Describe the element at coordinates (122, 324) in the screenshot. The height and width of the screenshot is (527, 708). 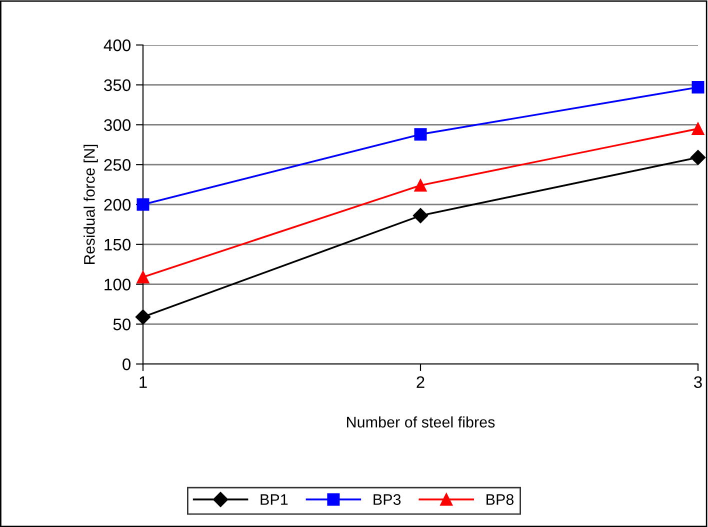
I see `y-tick-label: 50` at that location.